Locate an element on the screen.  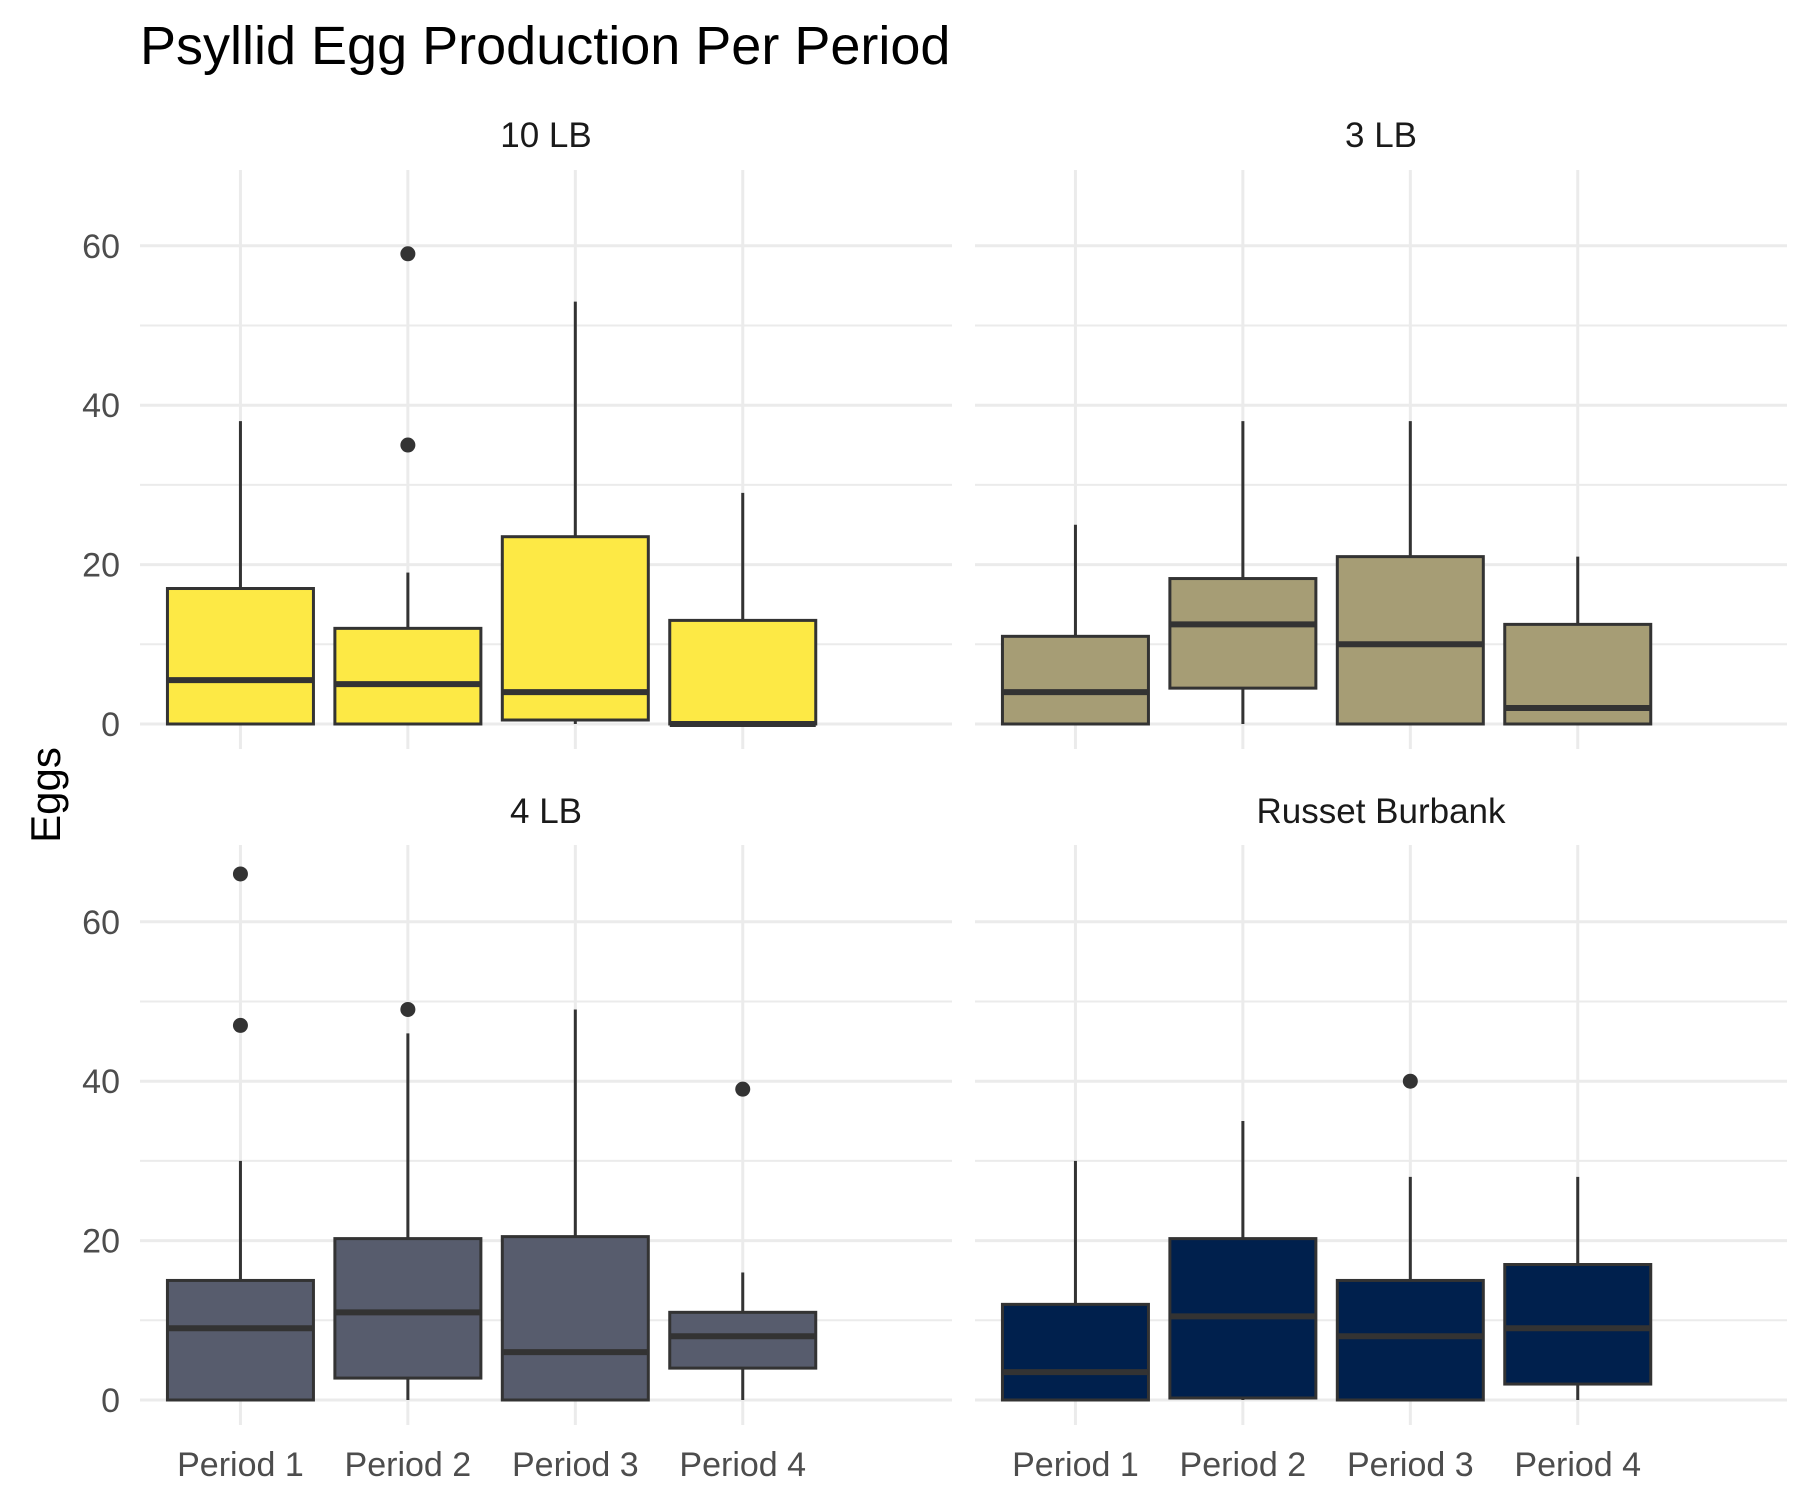
y-axis-label: Eggs is located at coordinates (45, 795).